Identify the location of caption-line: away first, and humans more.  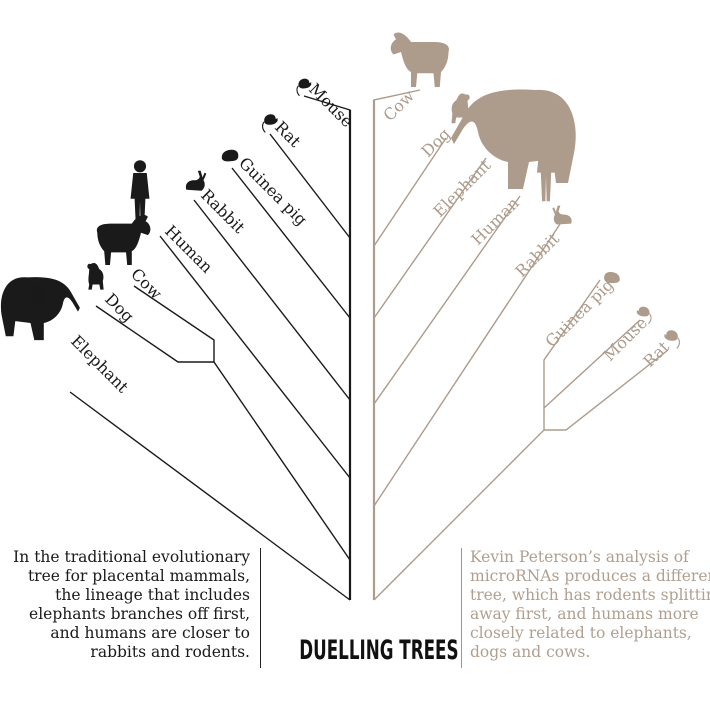
(584, 614).